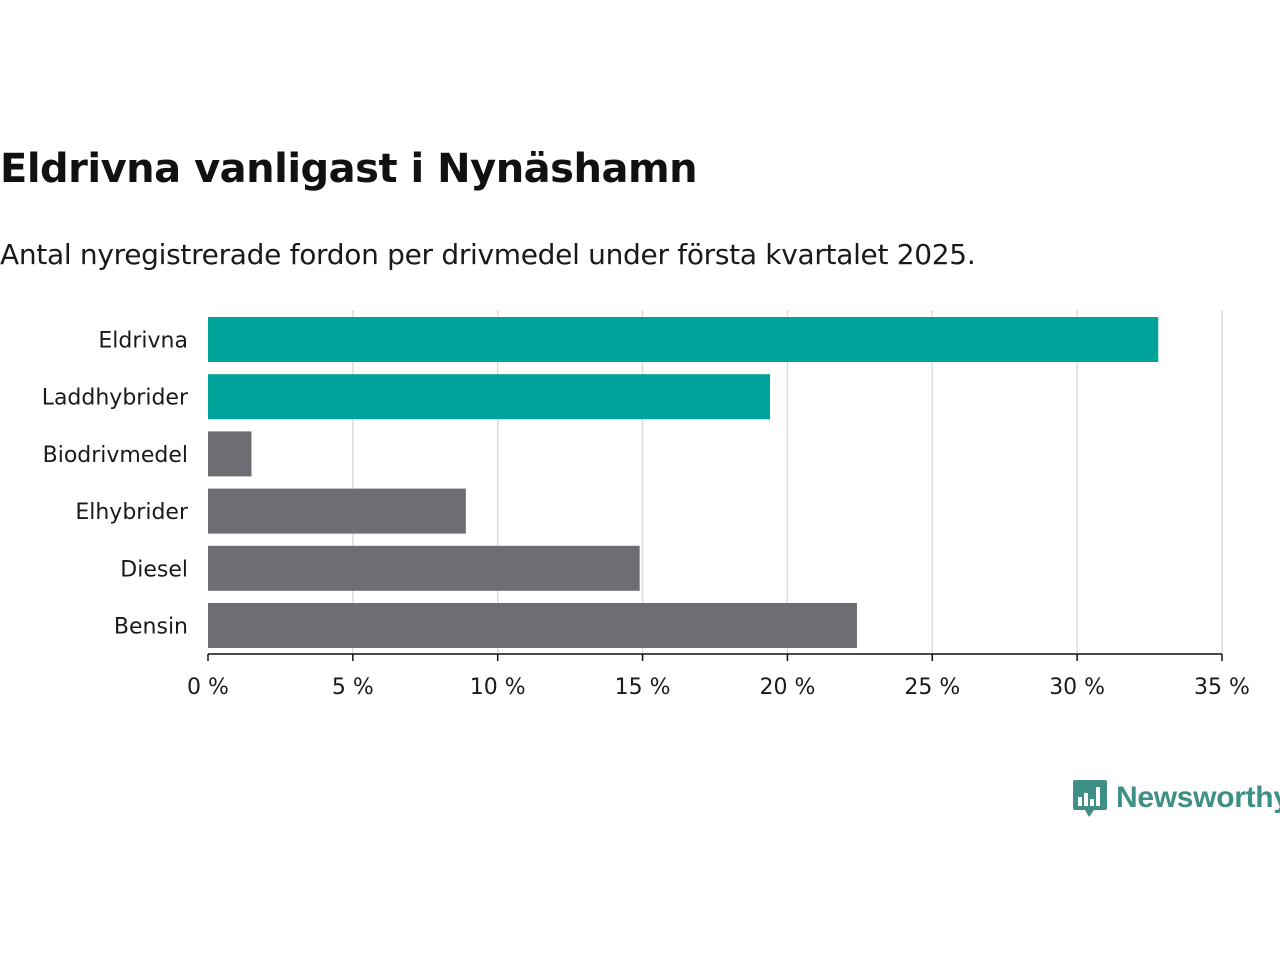 The height and width of the screenshot is (960, 1280). I want to click on bar-chart-speech-bubble-icon, so click(1090, 798).